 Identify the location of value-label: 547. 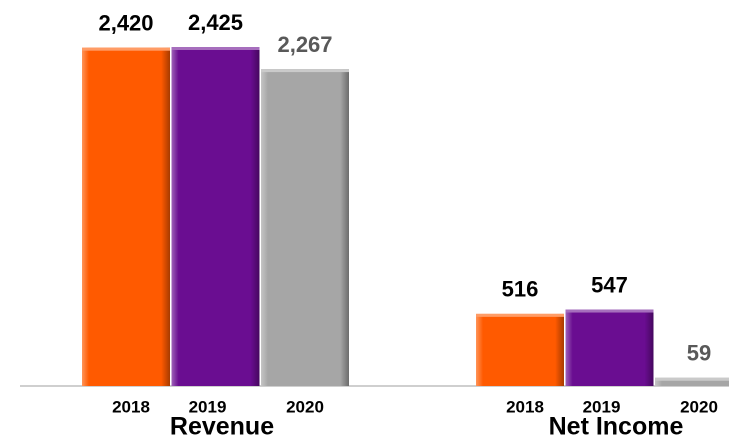
(609, 284).